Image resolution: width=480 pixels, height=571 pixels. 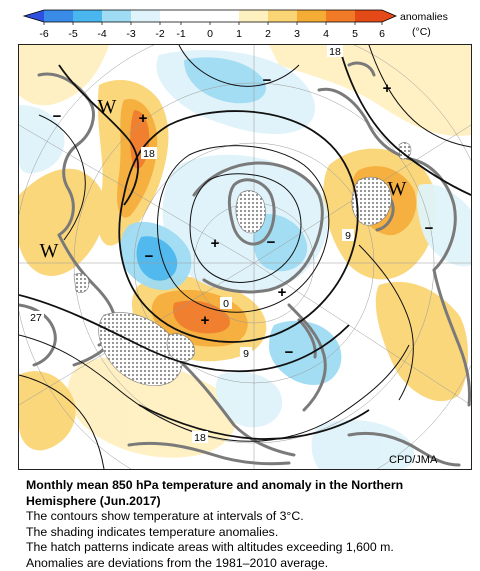 What do you see at coordinates (36, 318) in the screenshot?
I see `contour-label: 27` at bounding box center [36, 318].